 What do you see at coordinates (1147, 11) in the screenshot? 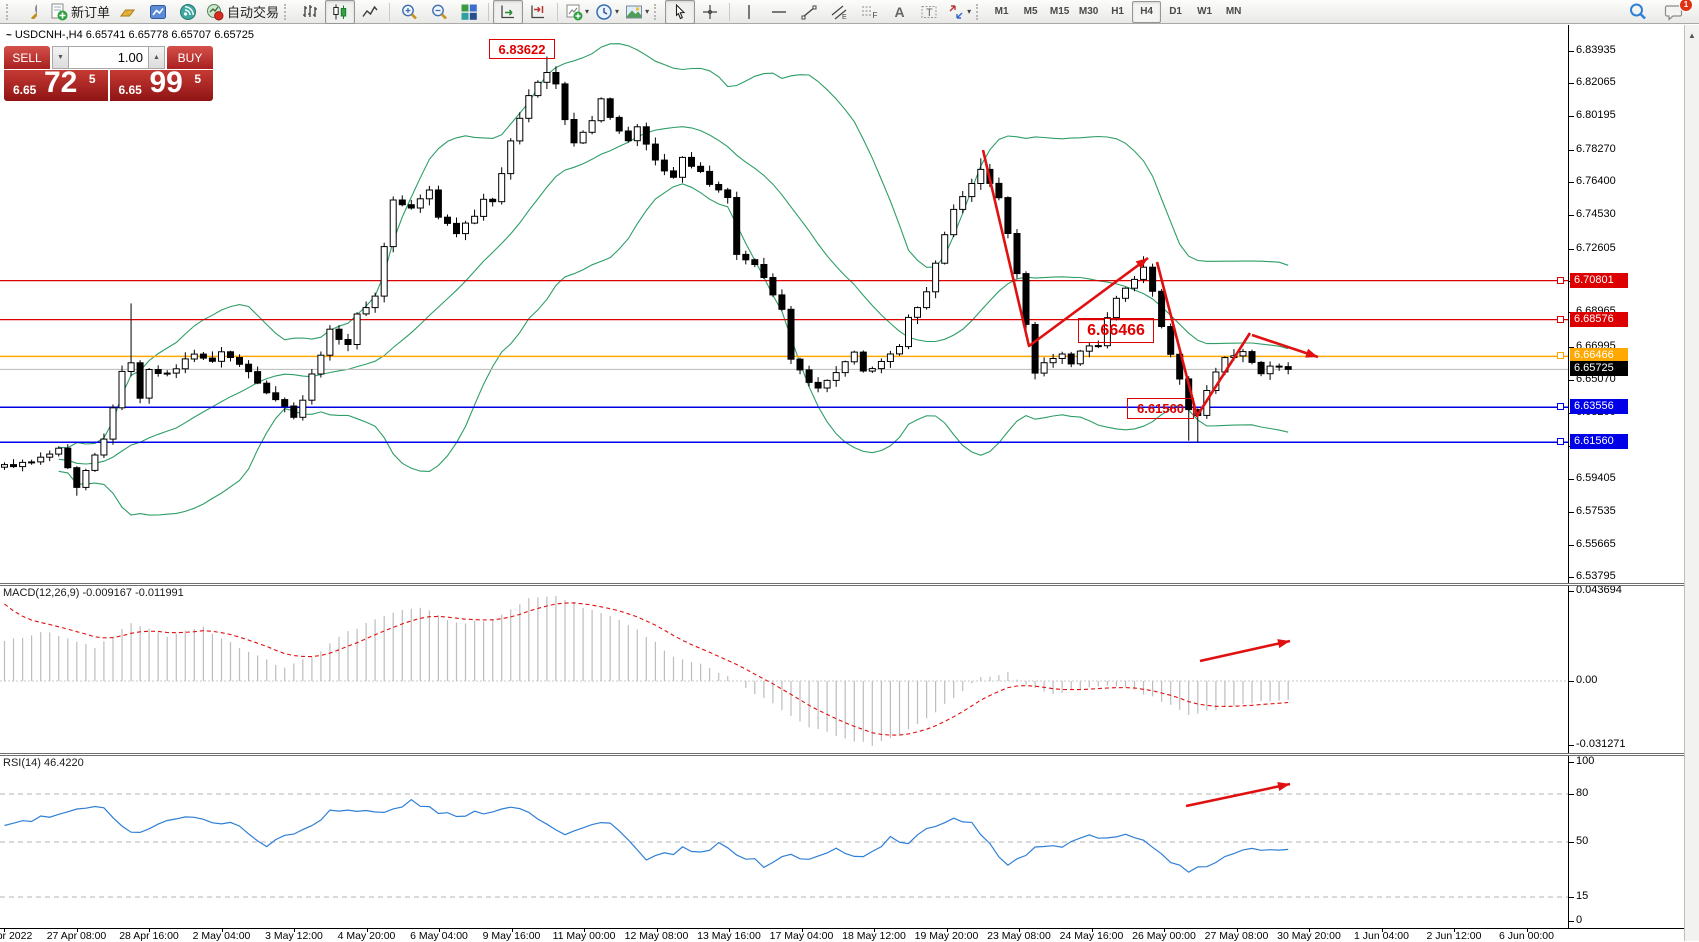
I see `timeframe-h4-button: H4` at bounding box center [1147, 11].